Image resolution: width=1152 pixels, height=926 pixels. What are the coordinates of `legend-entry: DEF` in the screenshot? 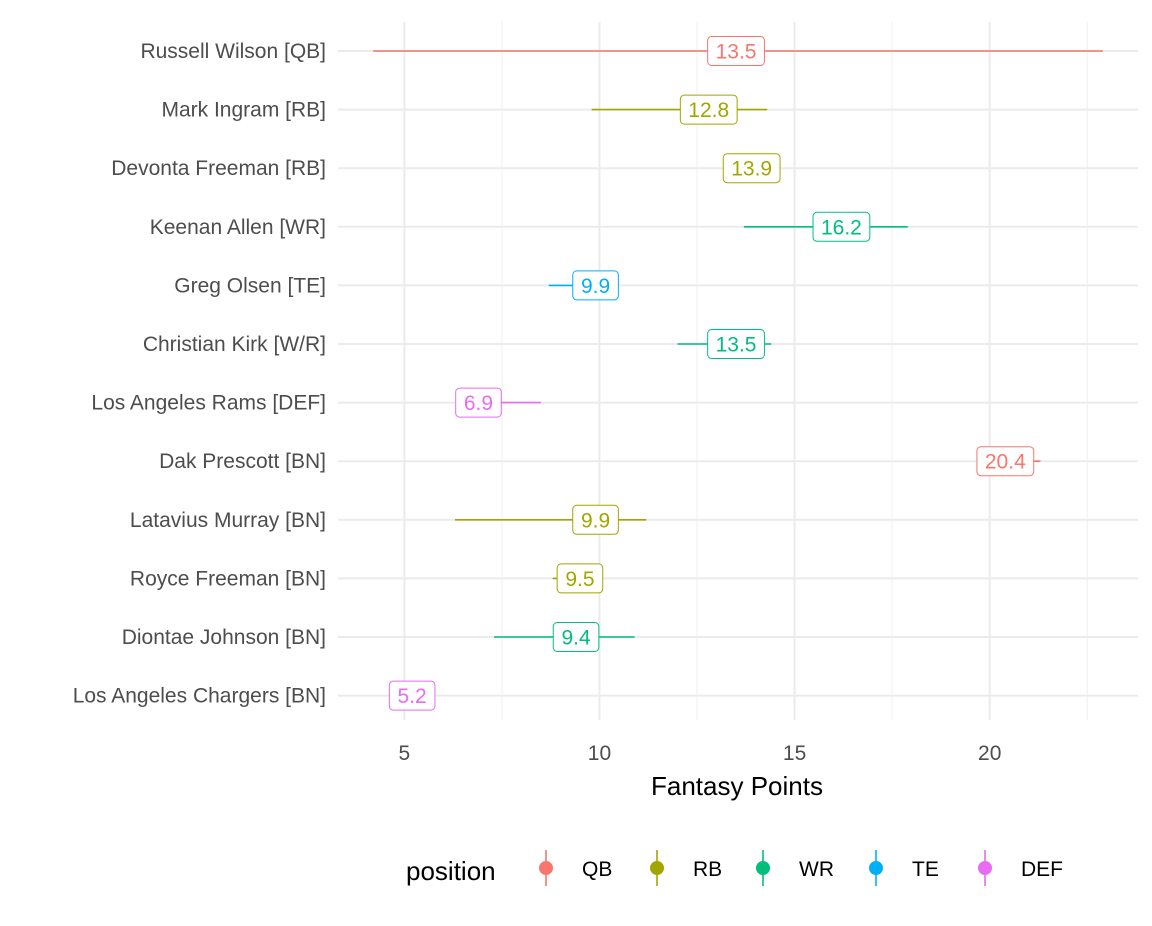 It's located at (1020, 868).